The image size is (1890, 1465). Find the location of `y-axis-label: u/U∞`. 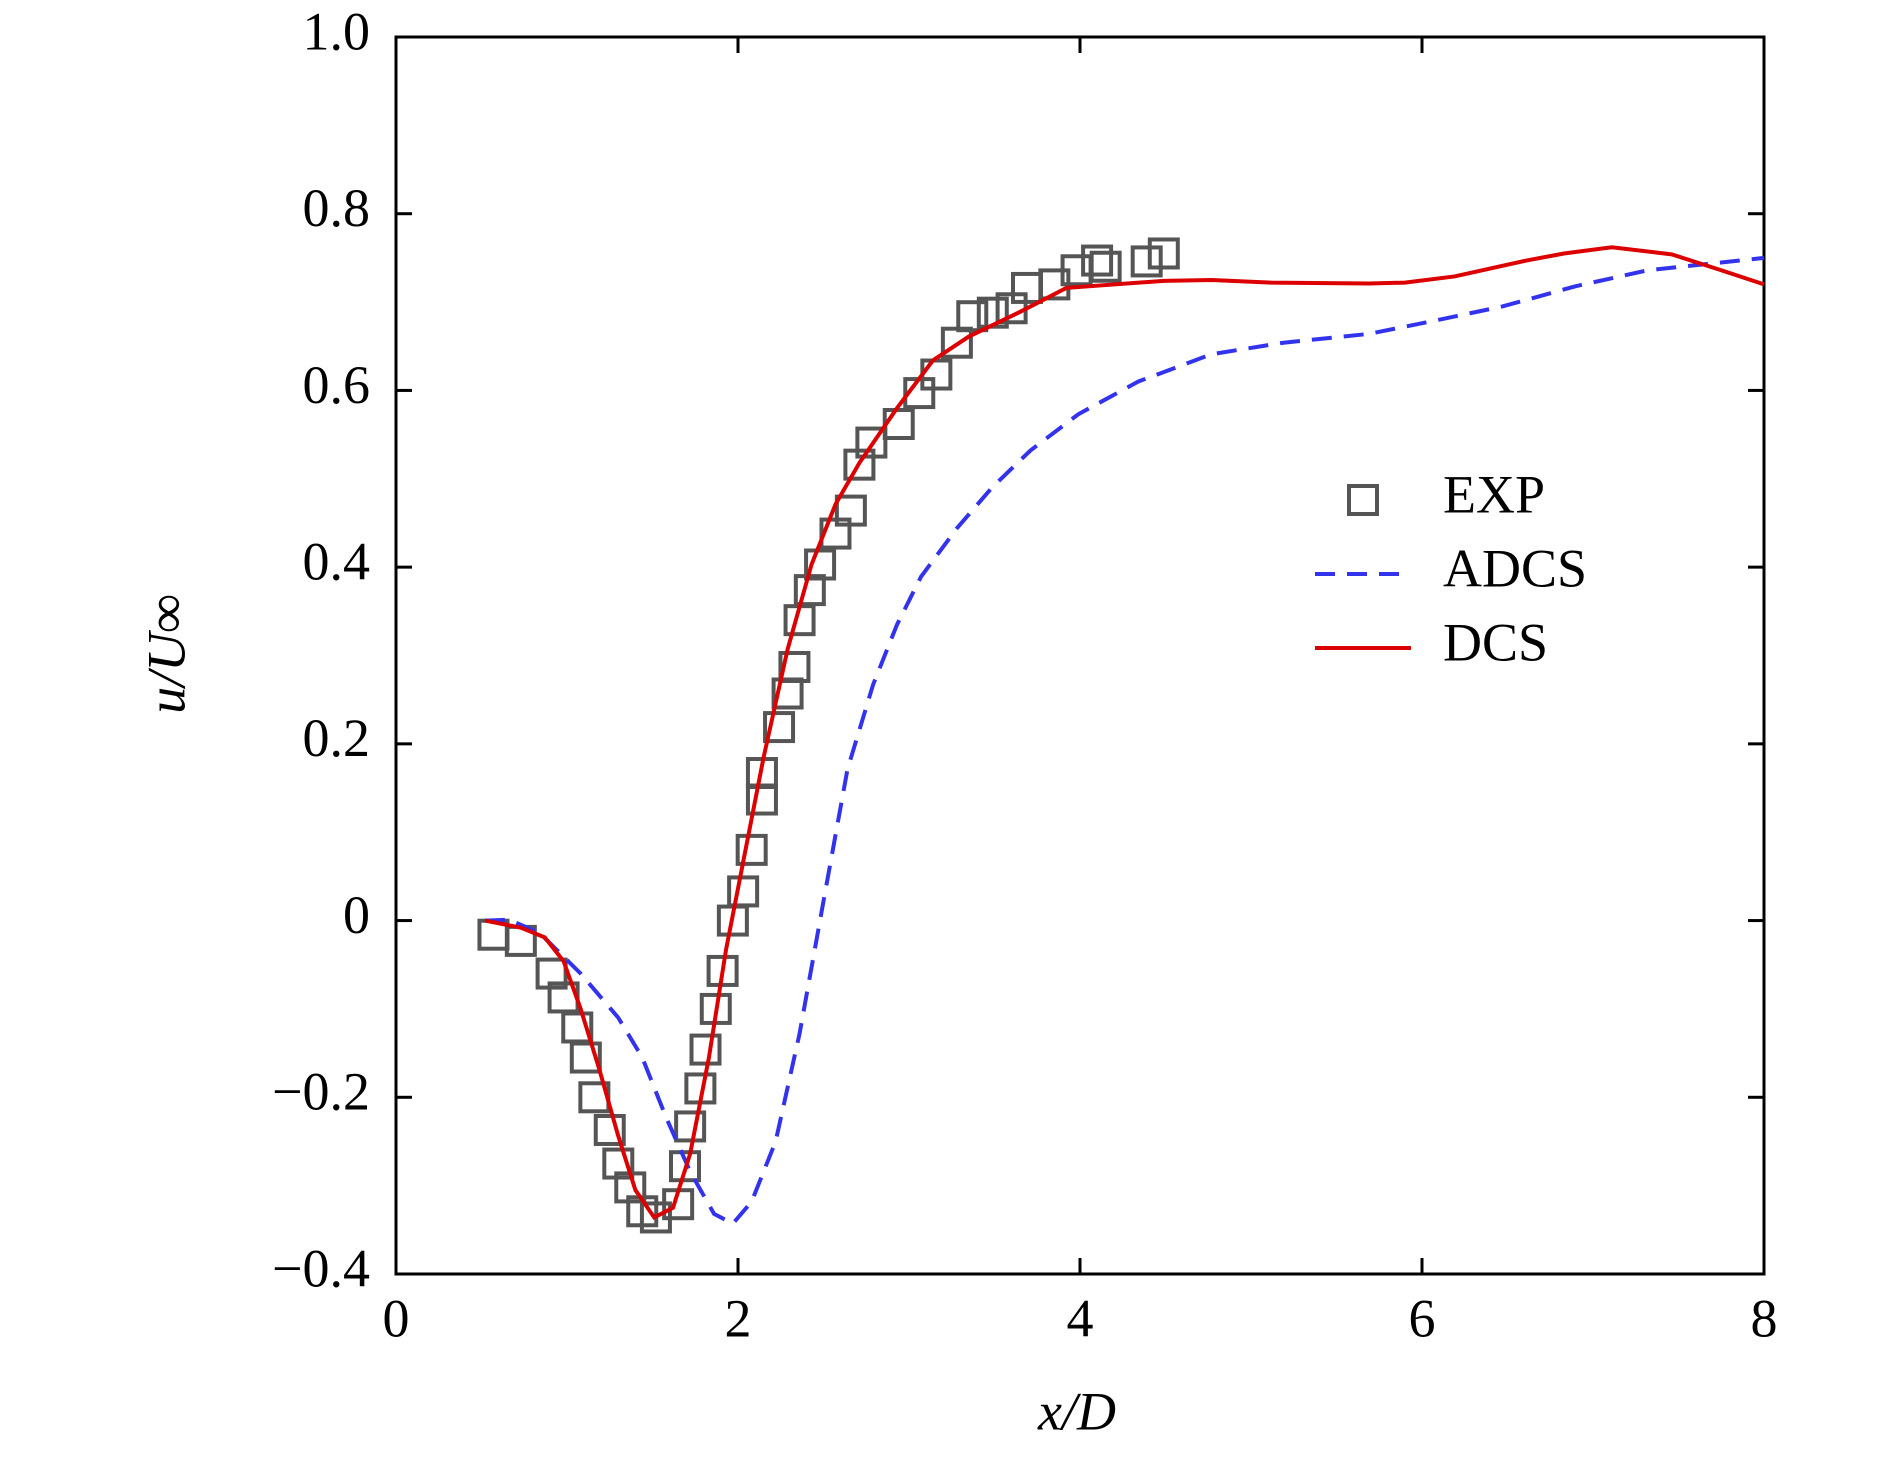

y-axis-label: u/U∞ is located at coordinates (166, 654).